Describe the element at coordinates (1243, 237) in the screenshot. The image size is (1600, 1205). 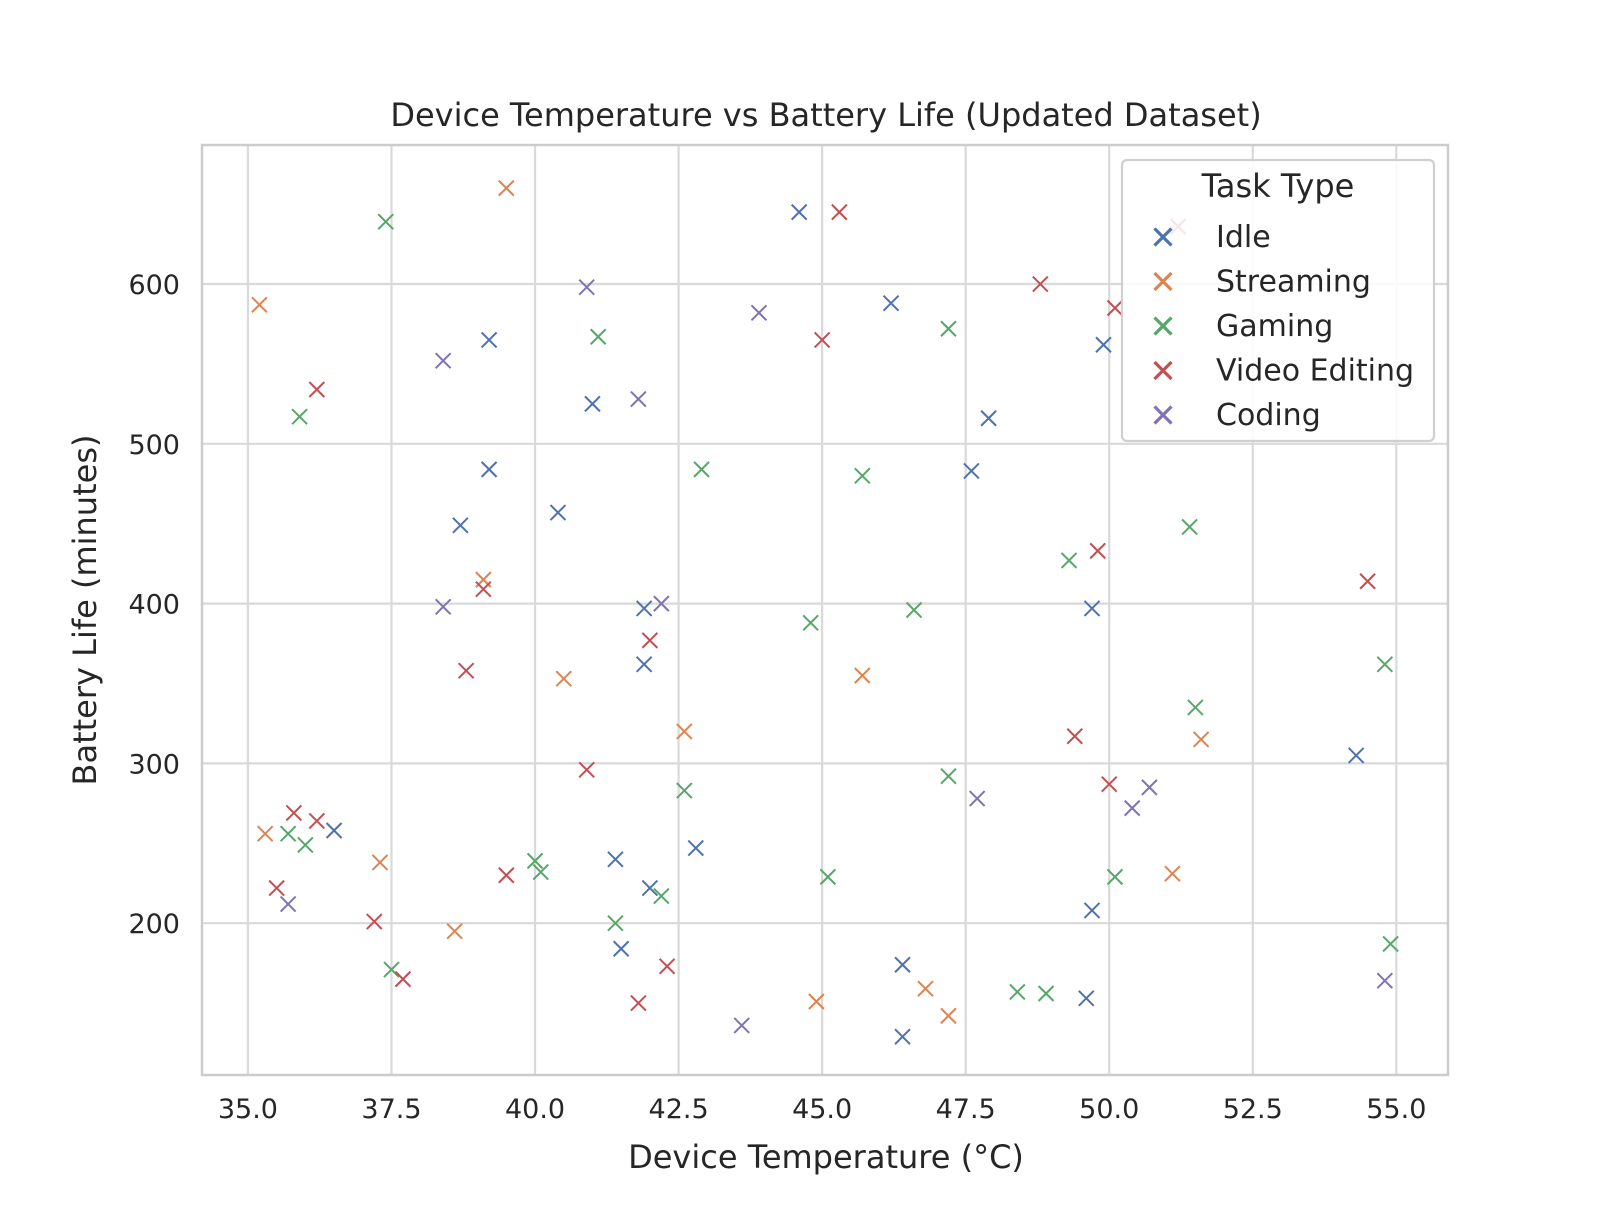
I see `legend-label: Idle` at that location.